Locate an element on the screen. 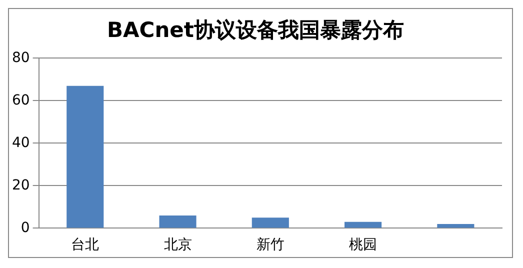 Image resolution: width=523 pixels, height=268 pixels. x-tick-label: 桃园 is located at coordinates (363, 245).